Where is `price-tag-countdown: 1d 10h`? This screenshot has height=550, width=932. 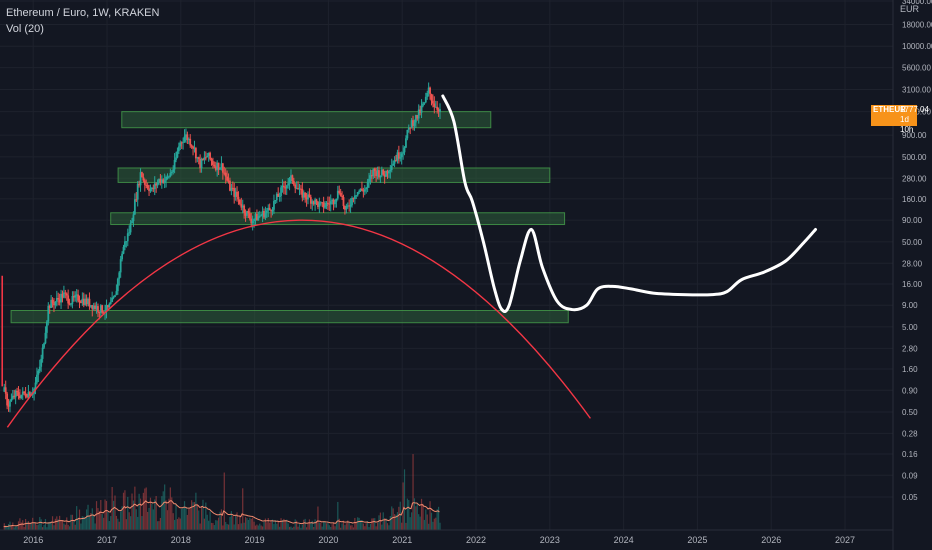
price-tag-countdown: 1d 10h is located at coordinates (907, 124).